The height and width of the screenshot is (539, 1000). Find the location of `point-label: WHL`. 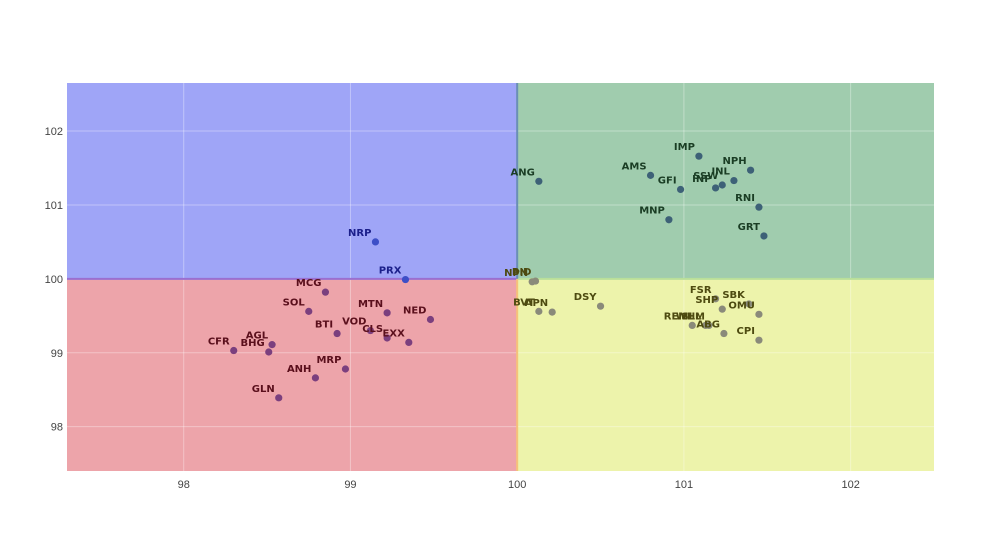

point-label: WHL is located at coordinates (689, 316).